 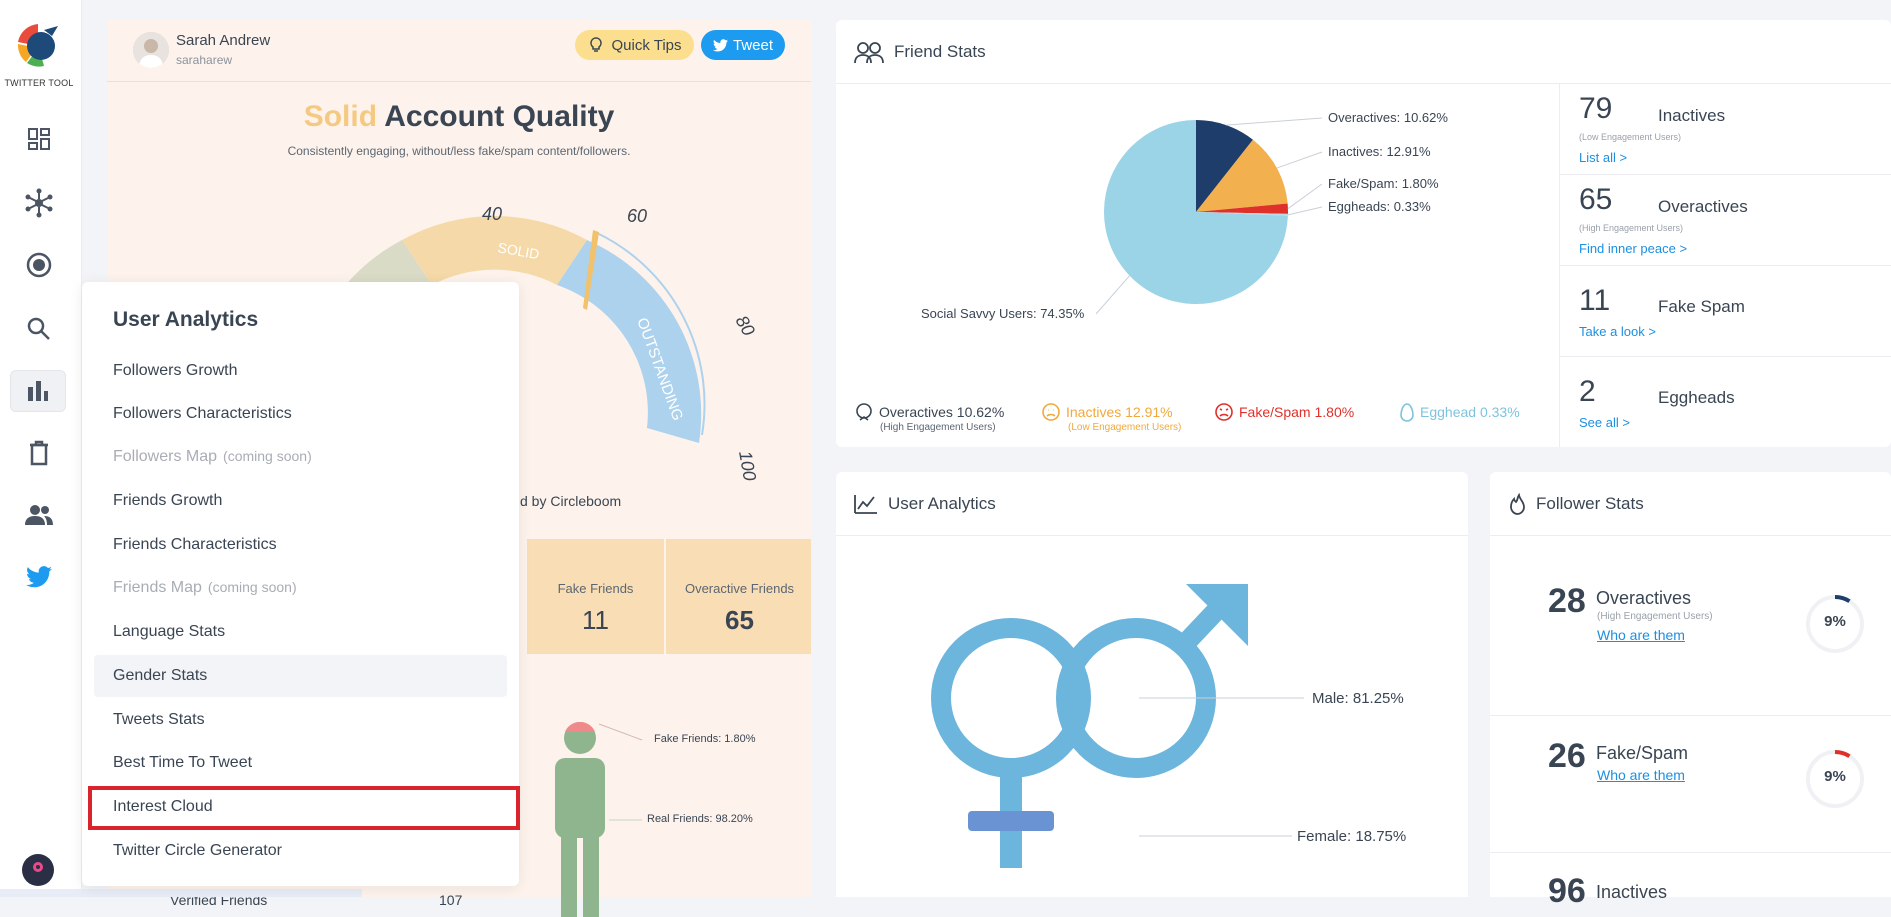 I want to click on menu-item-selected-outline, so click(x=304, y=808).